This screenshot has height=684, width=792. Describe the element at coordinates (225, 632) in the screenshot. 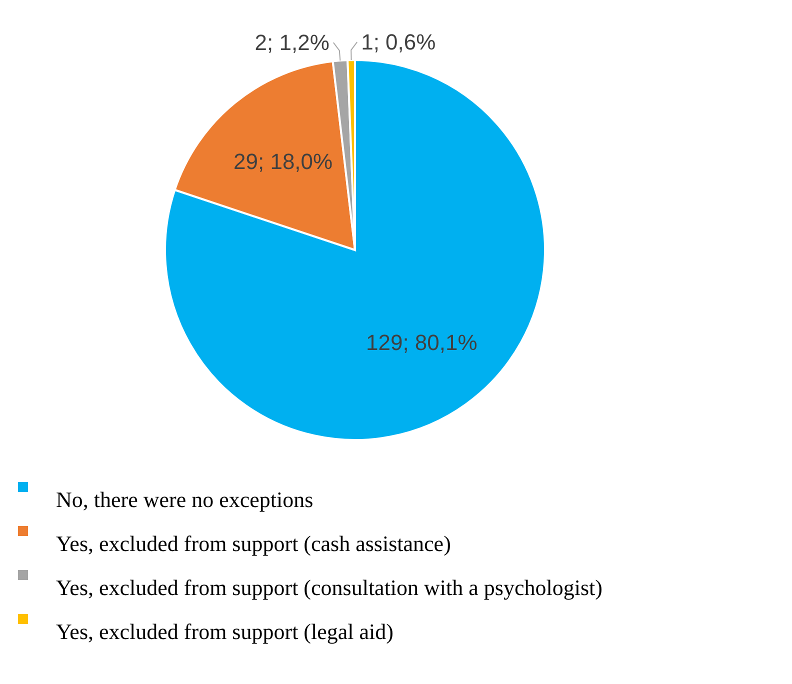

I see `legend-label: Yes, excluded from support (legal aid)` at that location.